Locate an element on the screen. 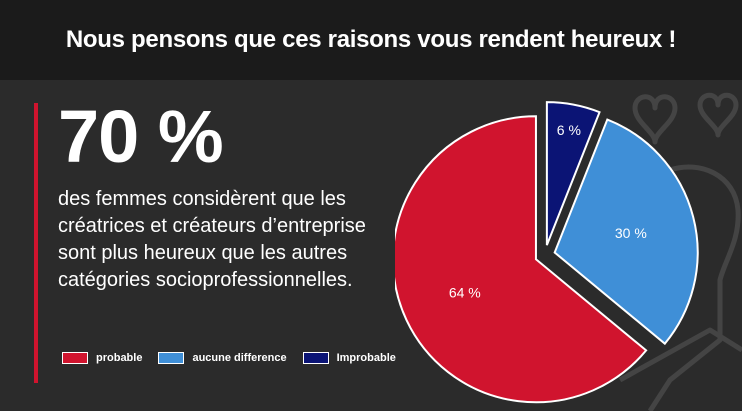 This screenshot has height=411, width=742. pie-data-label: 64 % is located at coordinates (465, 293).